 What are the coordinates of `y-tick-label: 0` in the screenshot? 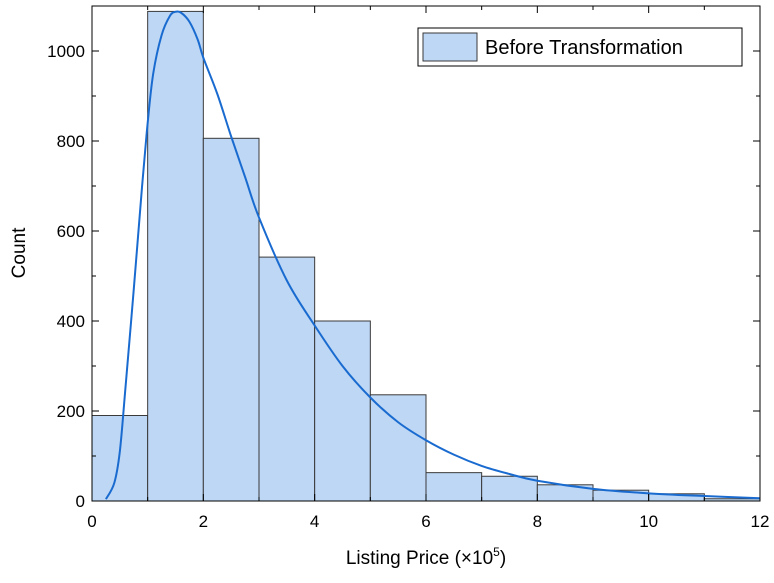 It's located at (80, 501).